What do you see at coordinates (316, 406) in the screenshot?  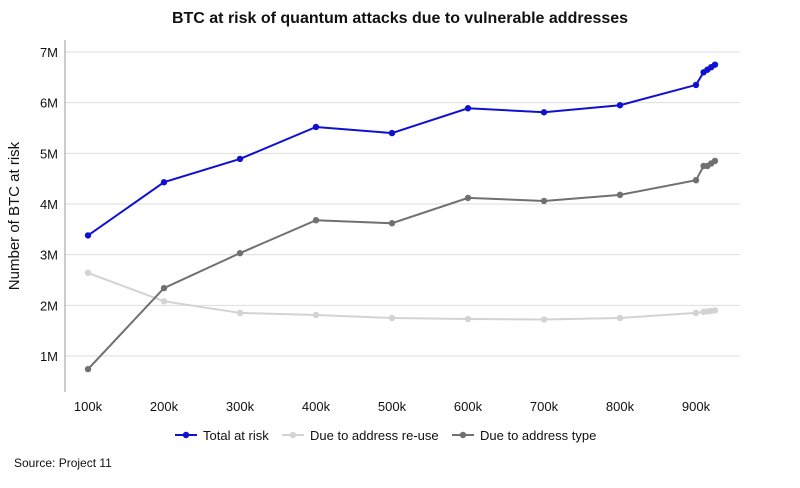 I see `x-tick-label: 400k` at bounding box center [316, 406].